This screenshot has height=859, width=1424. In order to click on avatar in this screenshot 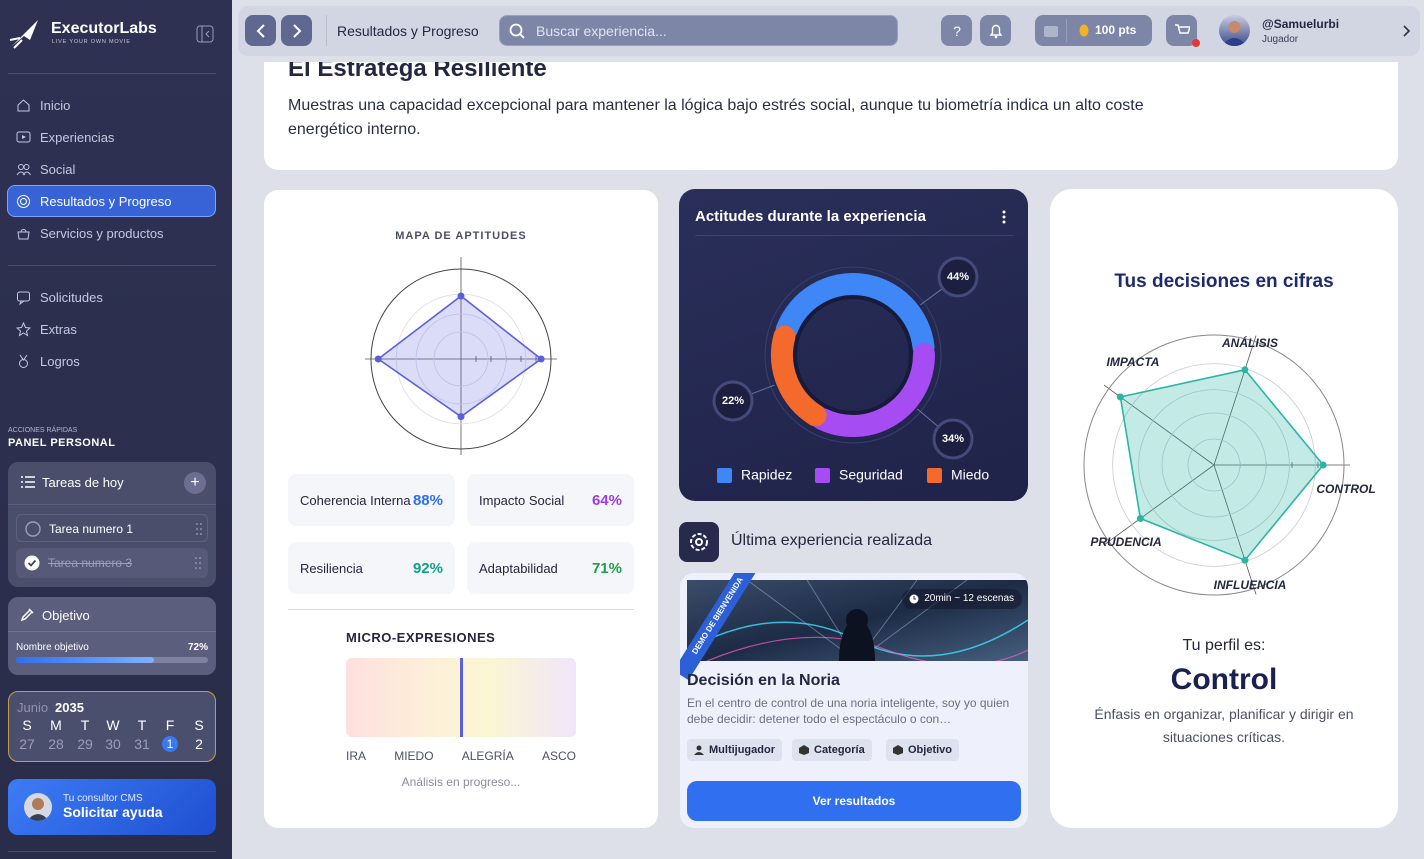, I will do `click(1234, 30)`.